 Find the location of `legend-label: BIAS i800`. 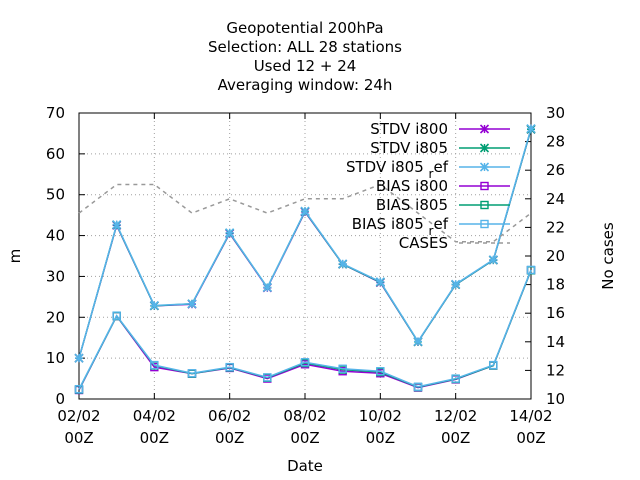

legend-label: BIAS i800 is located at coordinates (412, 186).